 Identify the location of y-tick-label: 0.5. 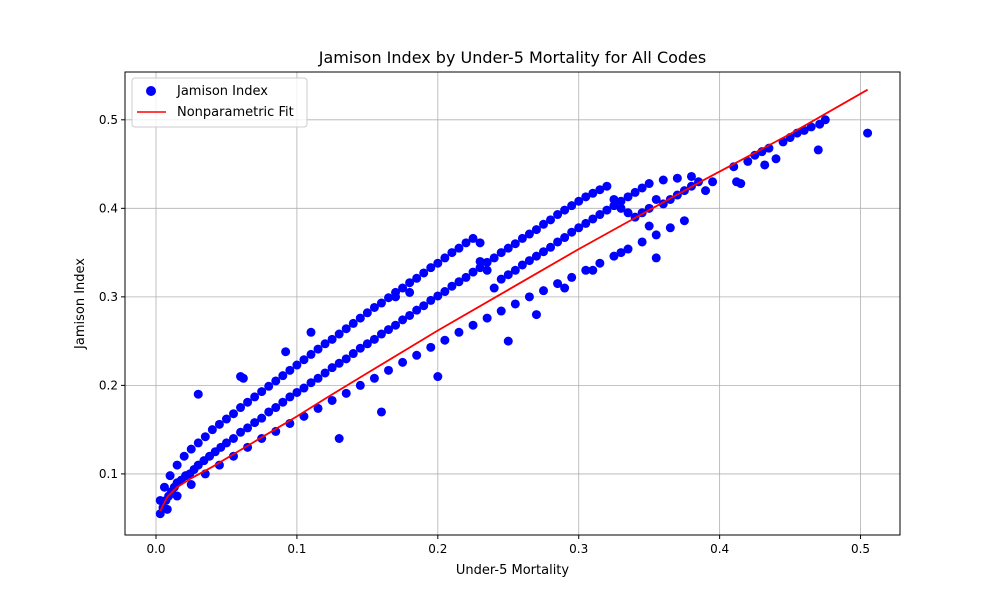
(108, 120).